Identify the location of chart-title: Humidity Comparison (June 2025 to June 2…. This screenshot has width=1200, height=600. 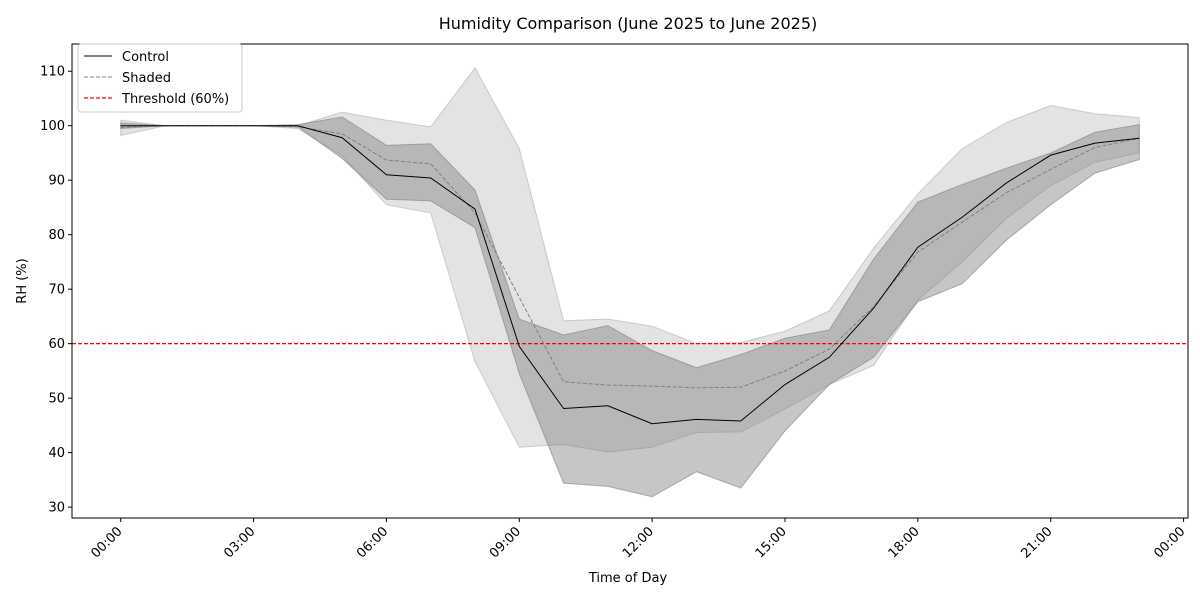
(628, 23).